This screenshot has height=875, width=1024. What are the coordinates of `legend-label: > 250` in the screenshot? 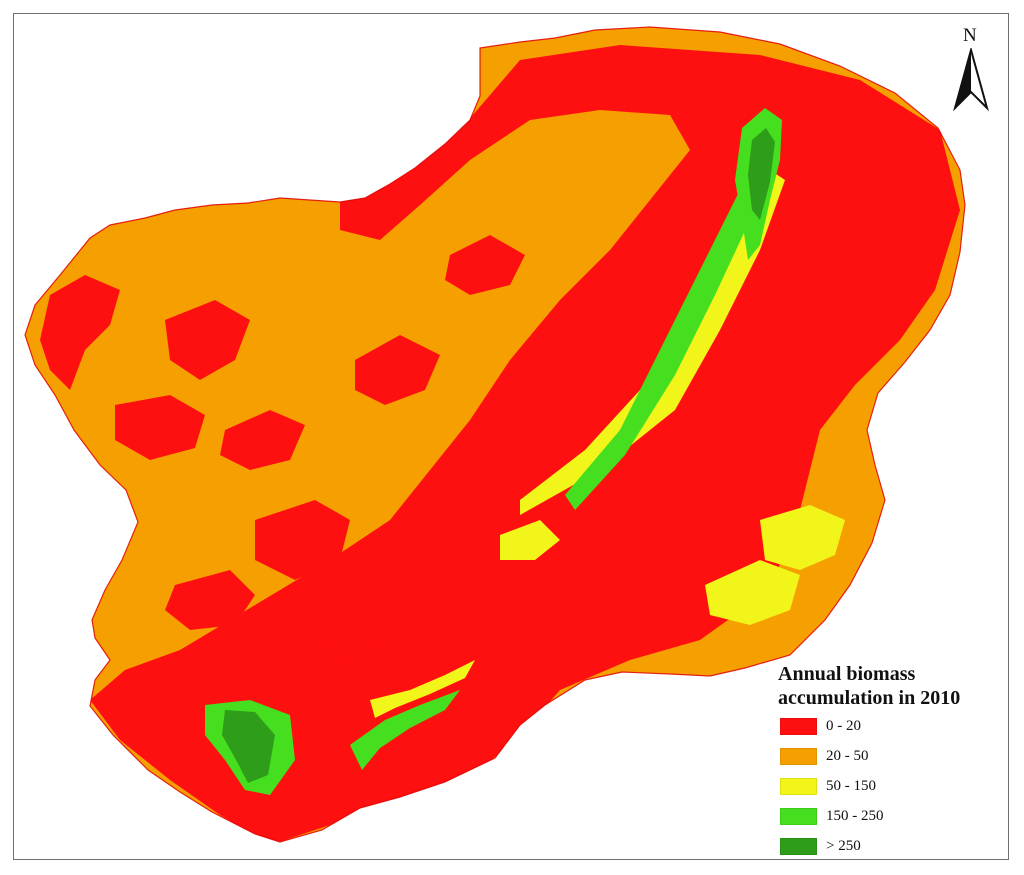 It's located at (843, 846).